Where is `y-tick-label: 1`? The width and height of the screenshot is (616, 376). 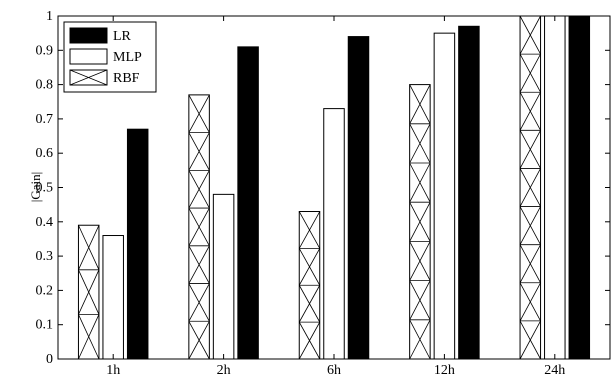 y-tick-label: 1 is located at coordinates (49, 16).